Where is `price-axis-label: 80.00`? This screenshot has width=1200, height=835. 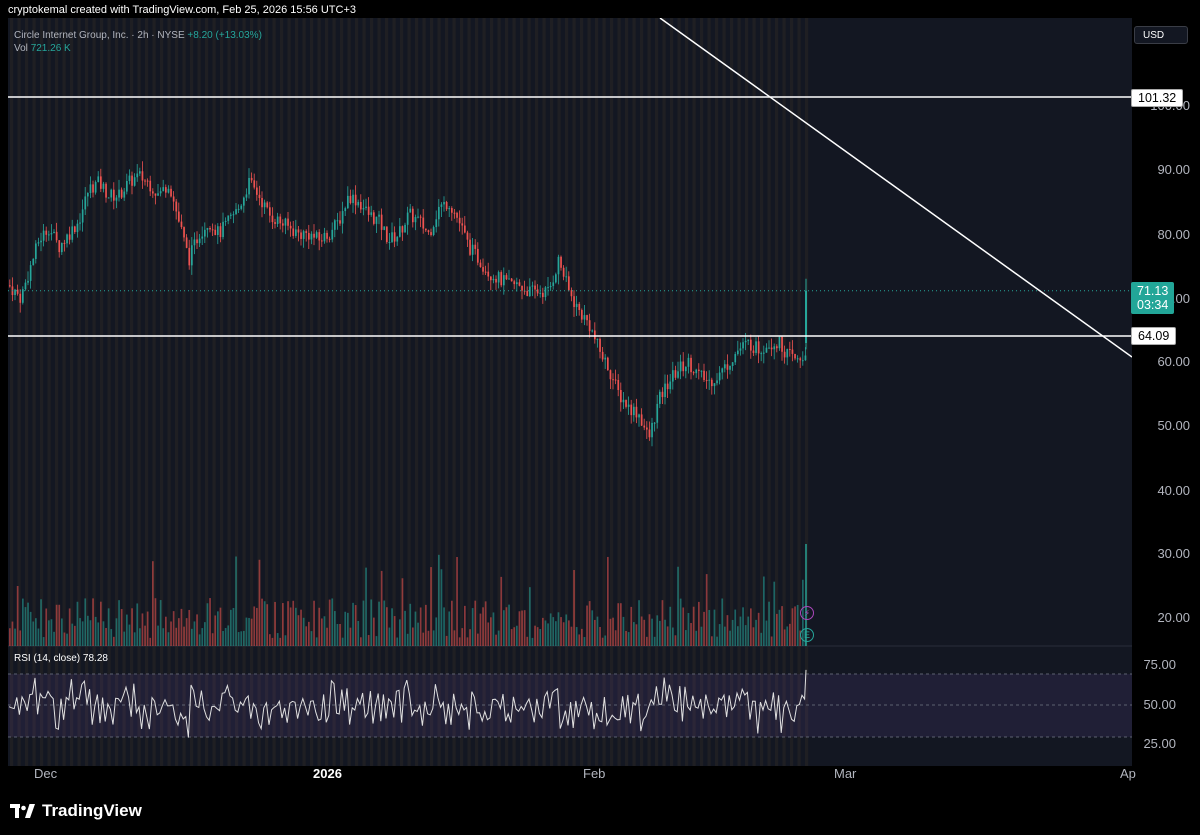
price-axis-label: 80.00 is located at coordinates (1173, 234).